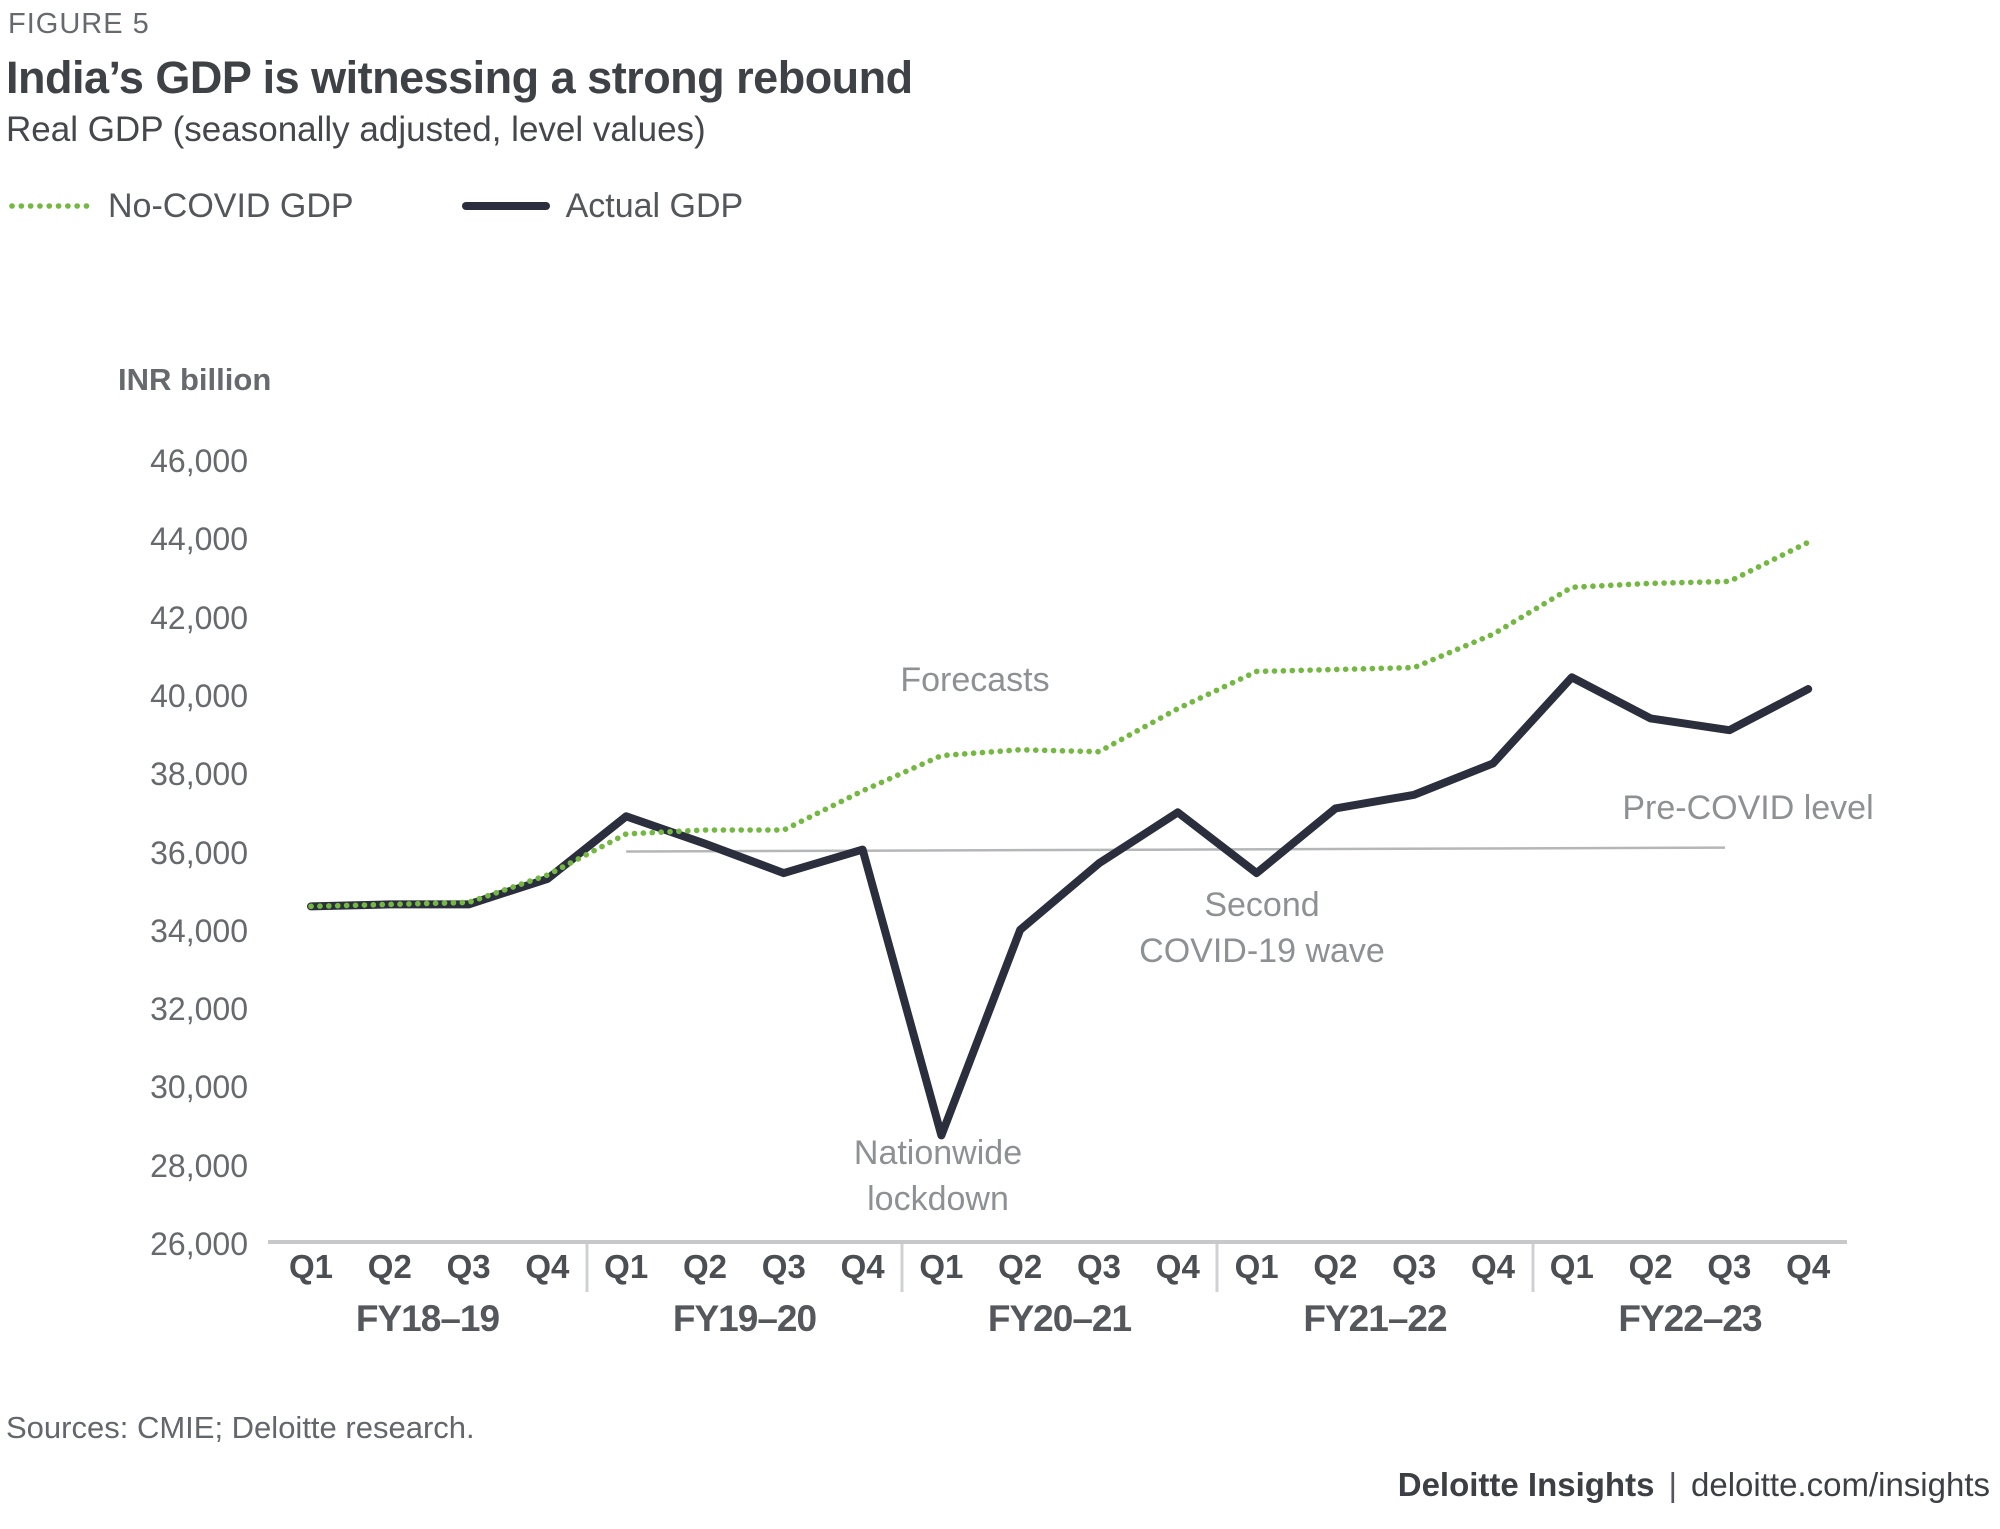 Image resolution: width=2000 pixels, height=1529 pixels. I want to click on solid-line-swatch-icon, so click(505, 206).